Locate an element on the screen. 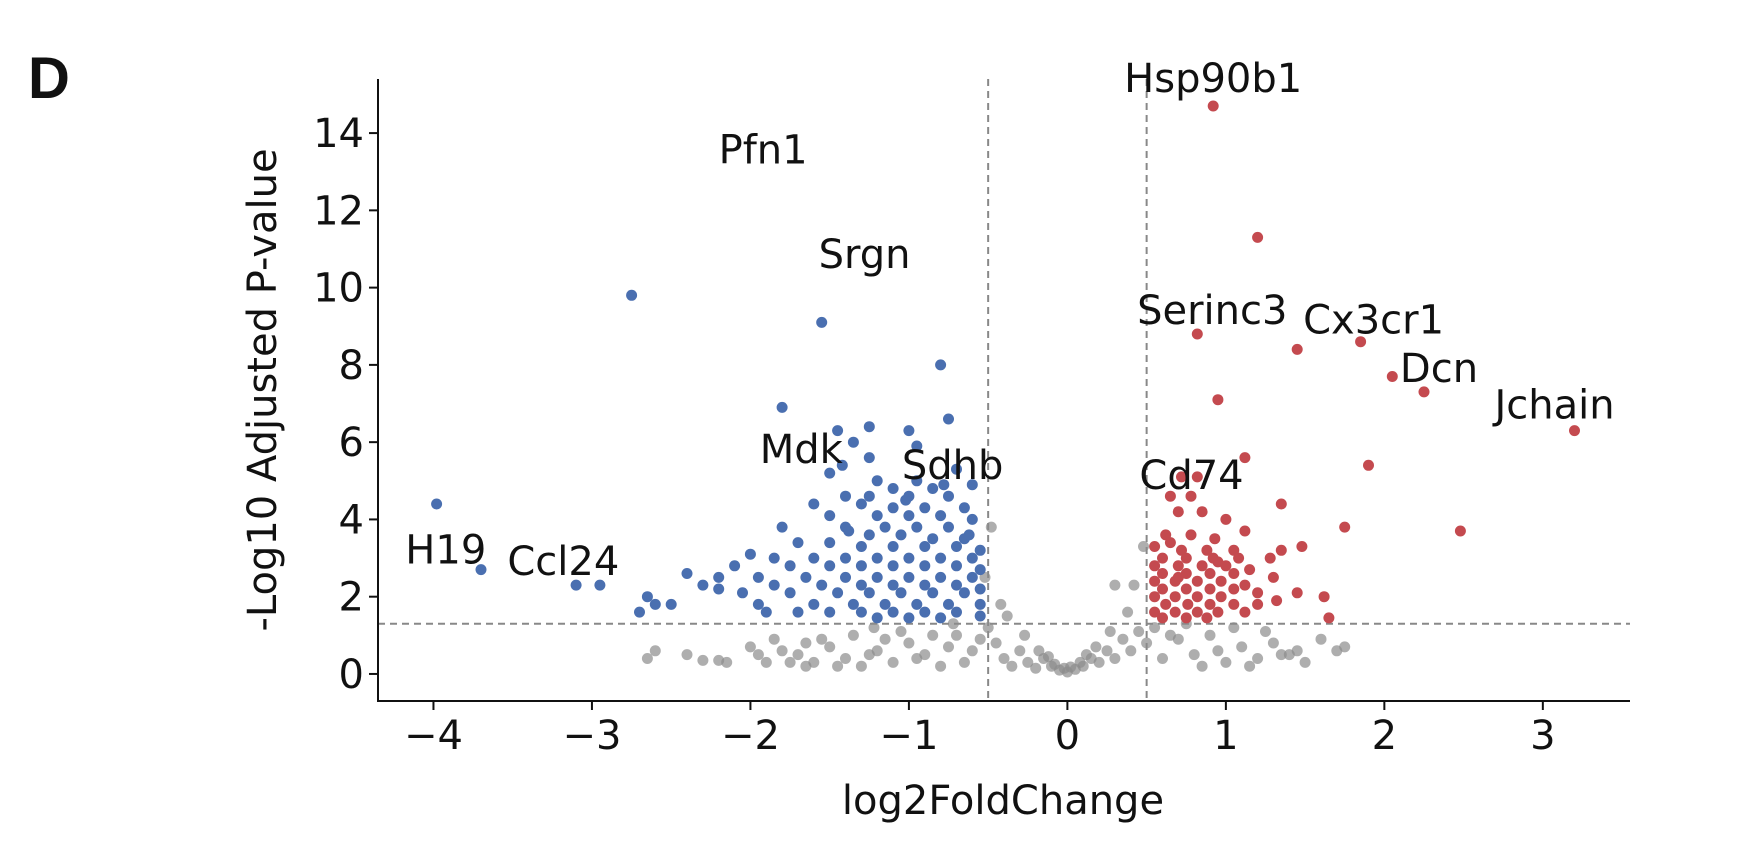  gene-label-cx3cr1: Cx3cr1 is located at coordinates (1373, 321).